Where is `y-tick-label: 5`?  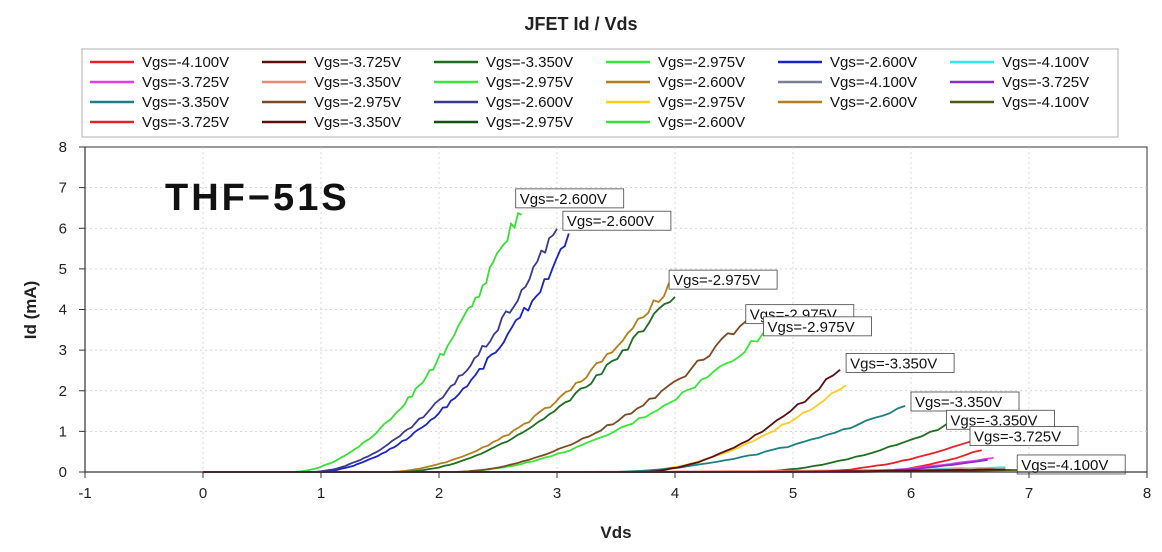
y-tick-label: 5 is located at coordinates (63, 269).